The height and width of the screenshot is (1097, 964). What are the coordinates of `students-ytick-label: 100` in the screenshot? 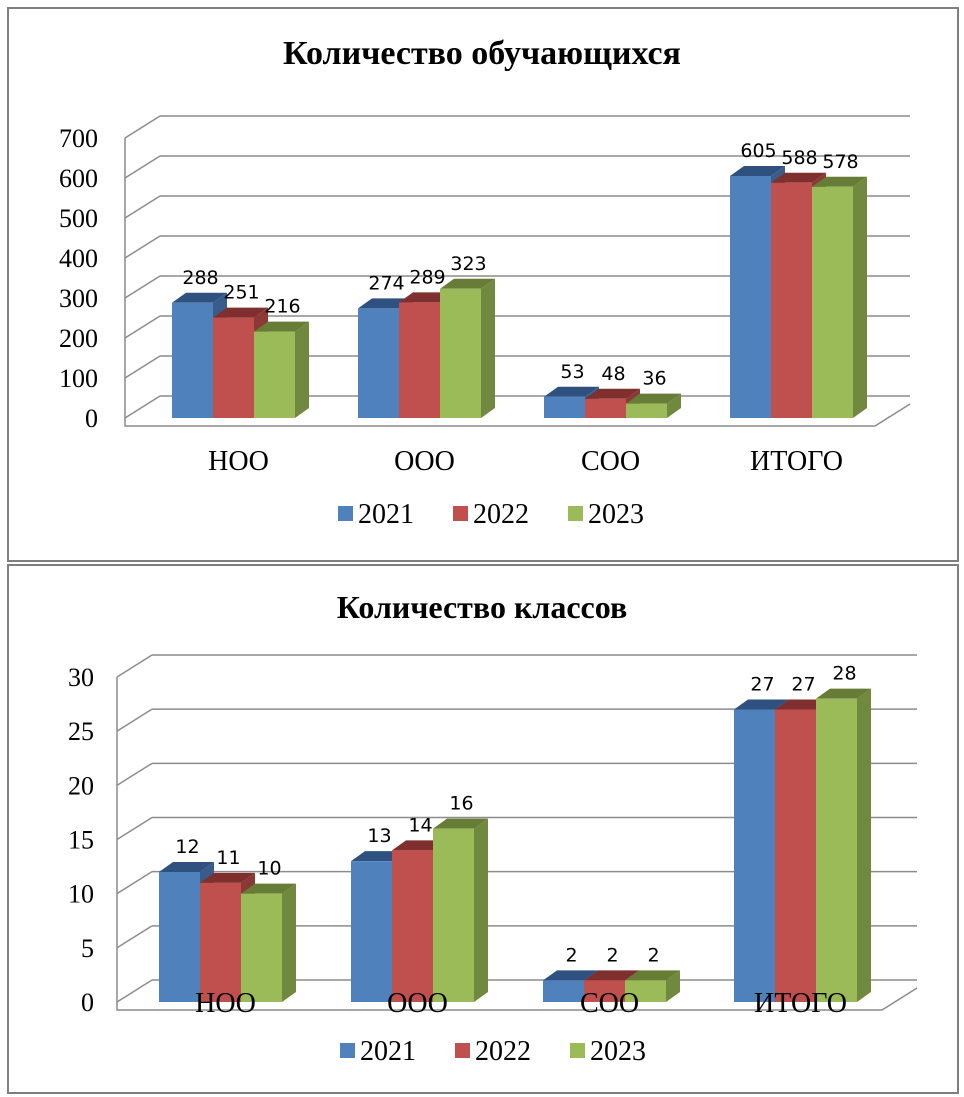 It's located at (78, 378).